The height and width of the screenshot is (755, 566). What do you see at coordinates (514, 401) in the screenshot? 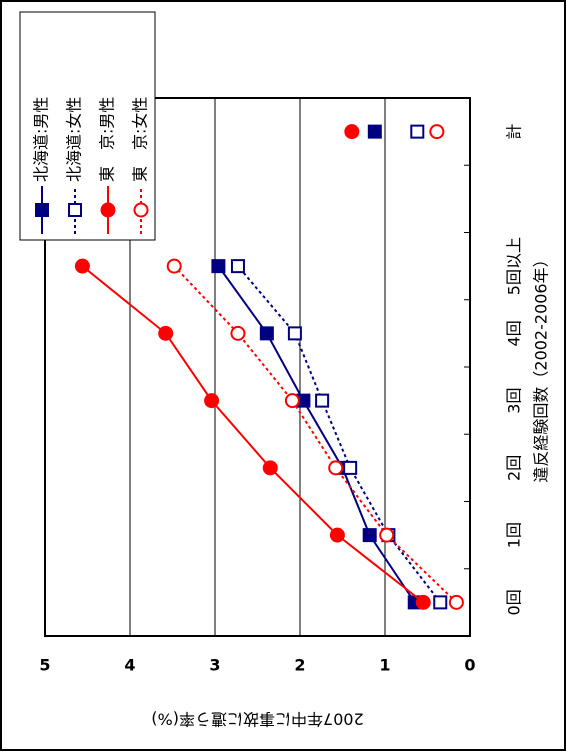
I see `x-tick-label: 3回` at bounding box center [514, 401].